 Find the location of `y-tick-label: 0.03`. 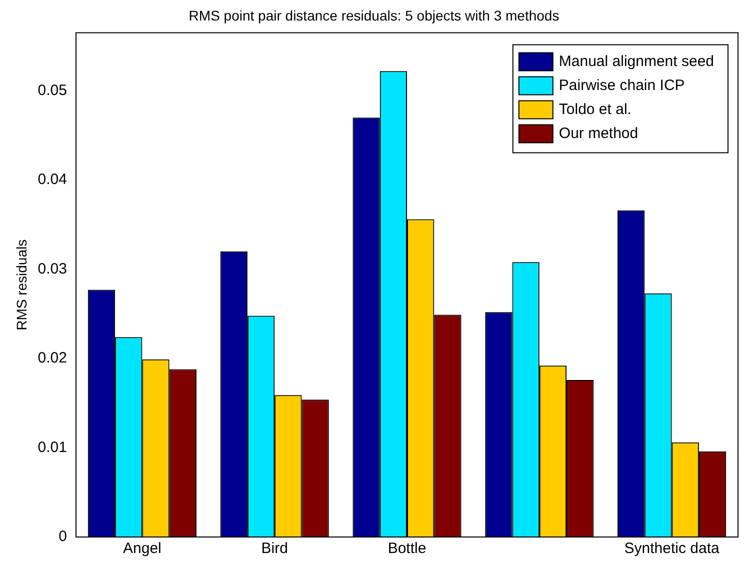

y-tick-label: 0.03 is located at coordinates (52, 269).